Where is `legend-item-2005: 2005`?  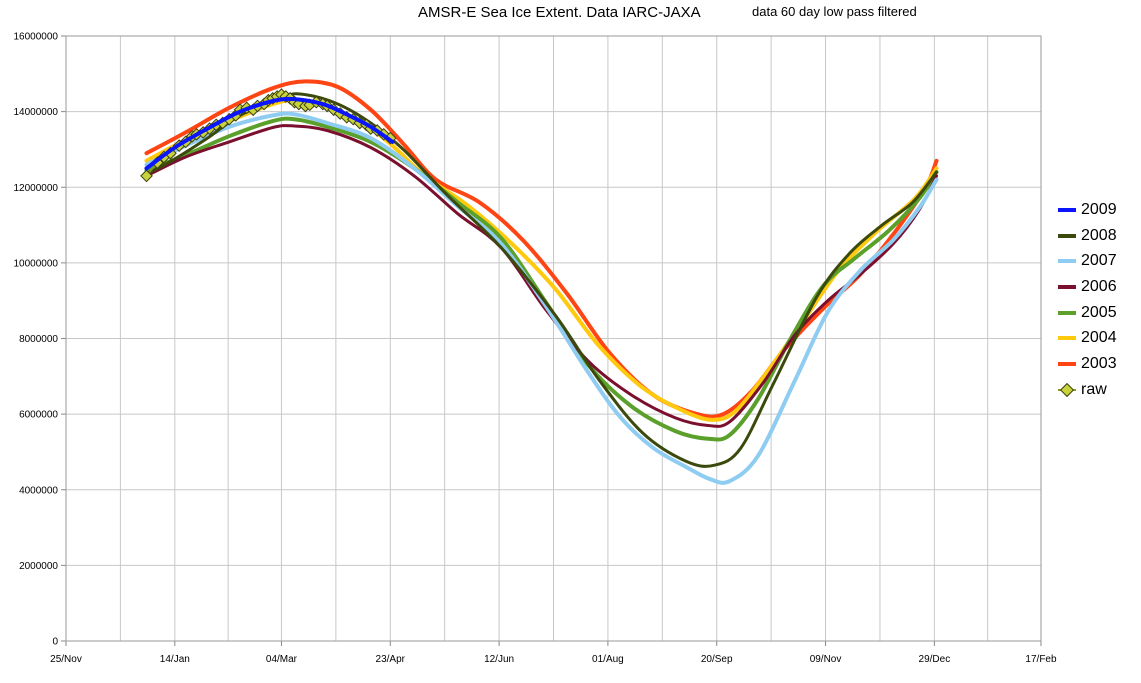
legend-item-2005: 2005 is located at coordinates (1087, 313).